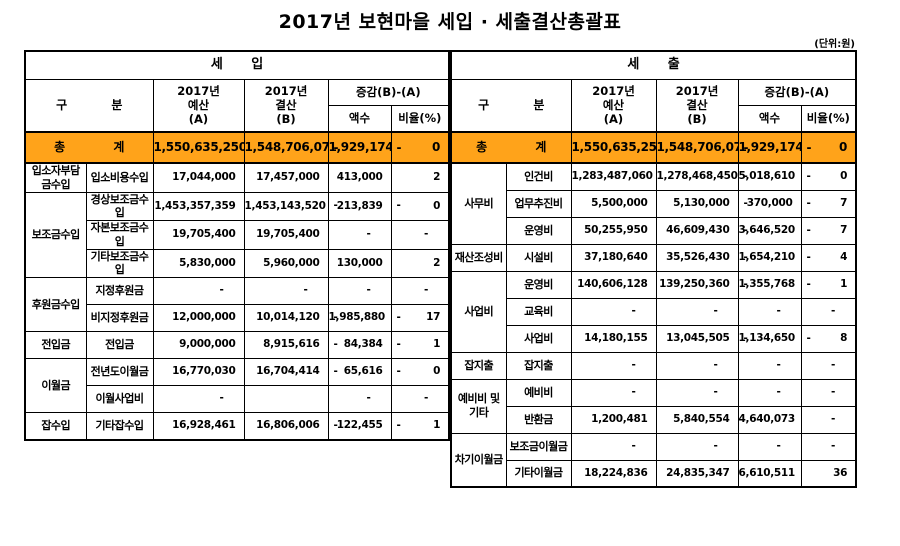 This screenshot has height=546, width=900. Describe the element at coordinates (420, 318) in the screenshot. I see `diff-ratio-cell: -17` at that location.